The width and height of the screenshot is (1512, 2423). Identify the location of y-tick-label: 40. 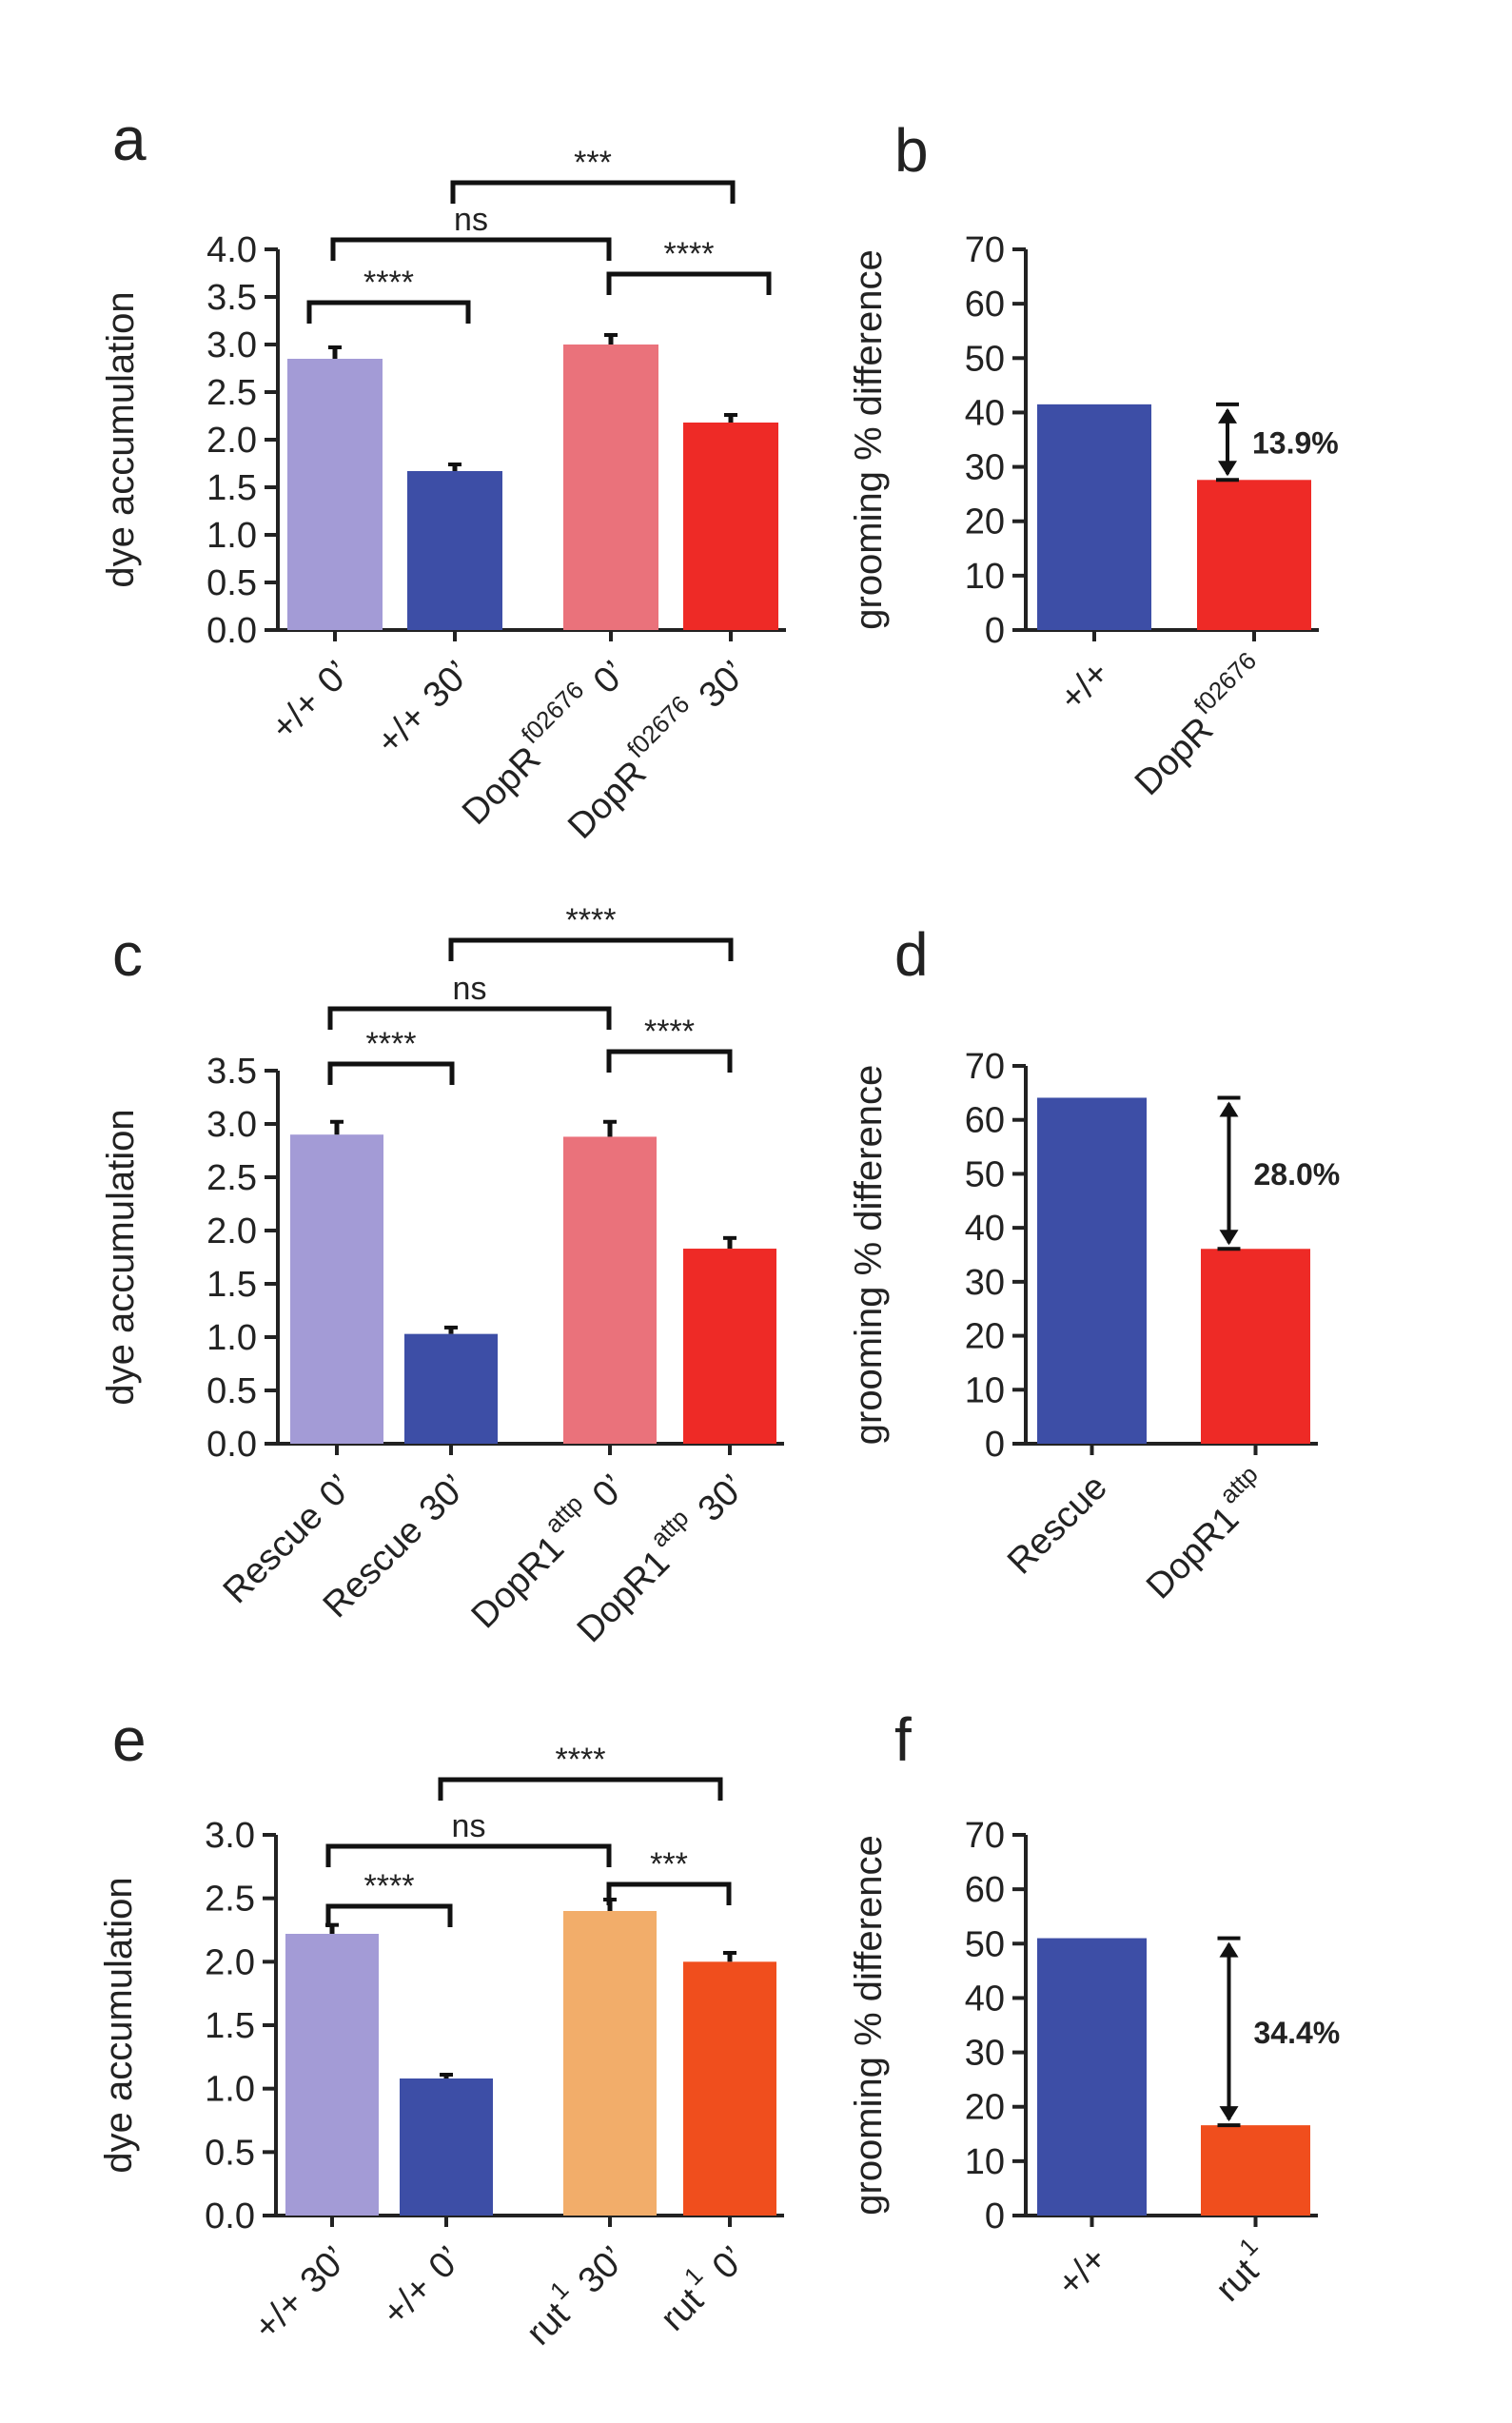
(985, 1229).